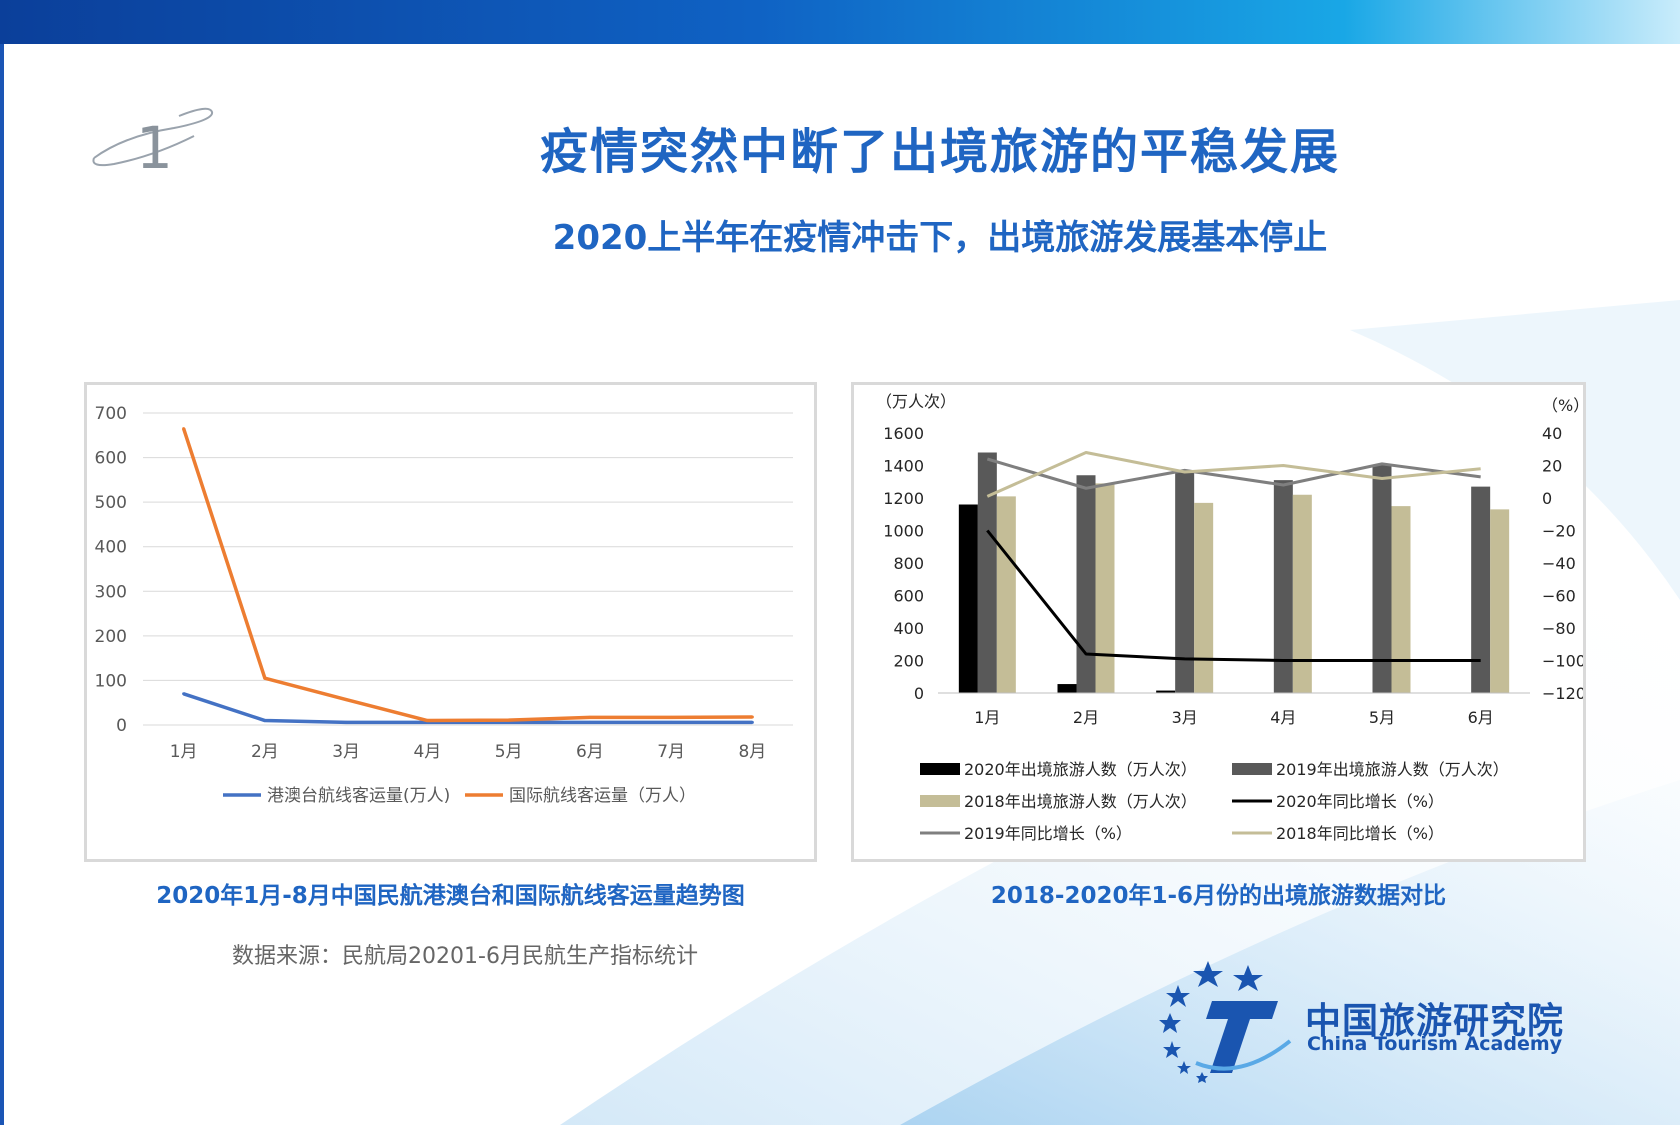  Describe the element at coordinates (908, 596) in the screenshot. I see `y-left-tick-label: 600` at that location.